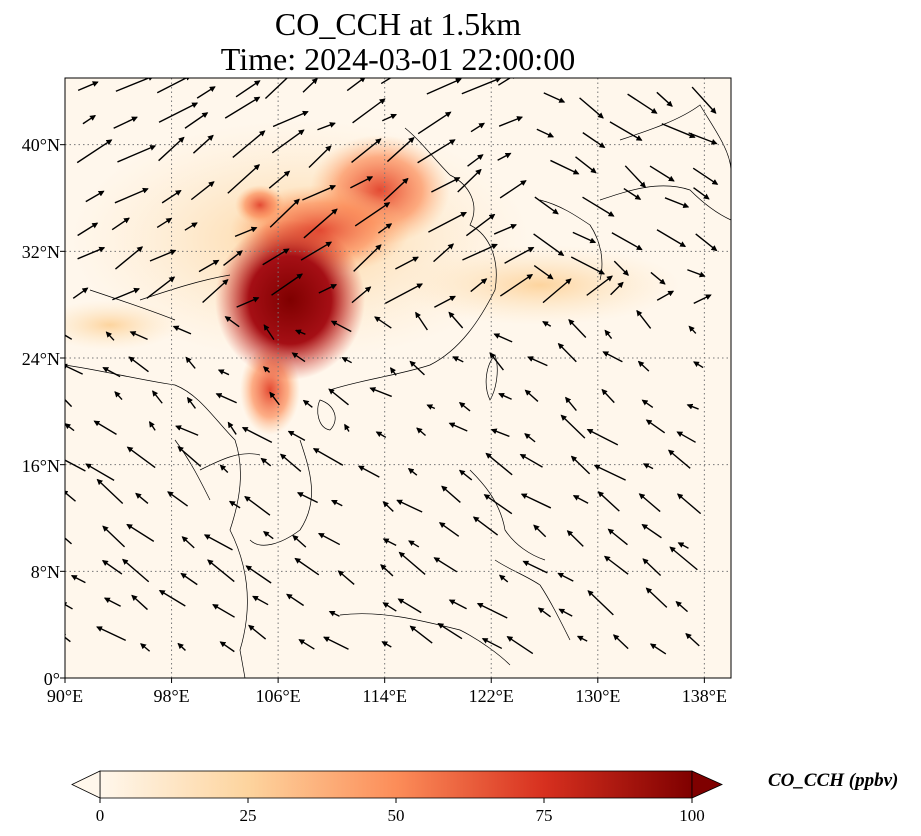 Image resolution: width=921 pixels, height=836 pixels. Describe the element at coordinates (692, 815) in the screenshot. I see `colorbar-tick-label: 100` at that location.